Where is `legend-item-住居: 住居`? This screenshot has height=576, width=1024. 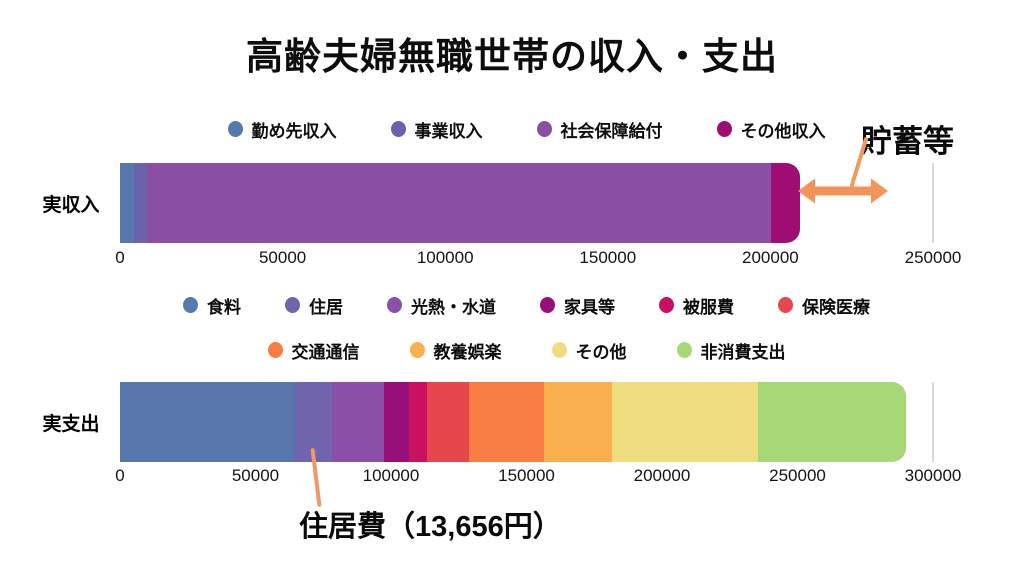
legend-item-住居: 住居 is located at coordinates (314, 305).